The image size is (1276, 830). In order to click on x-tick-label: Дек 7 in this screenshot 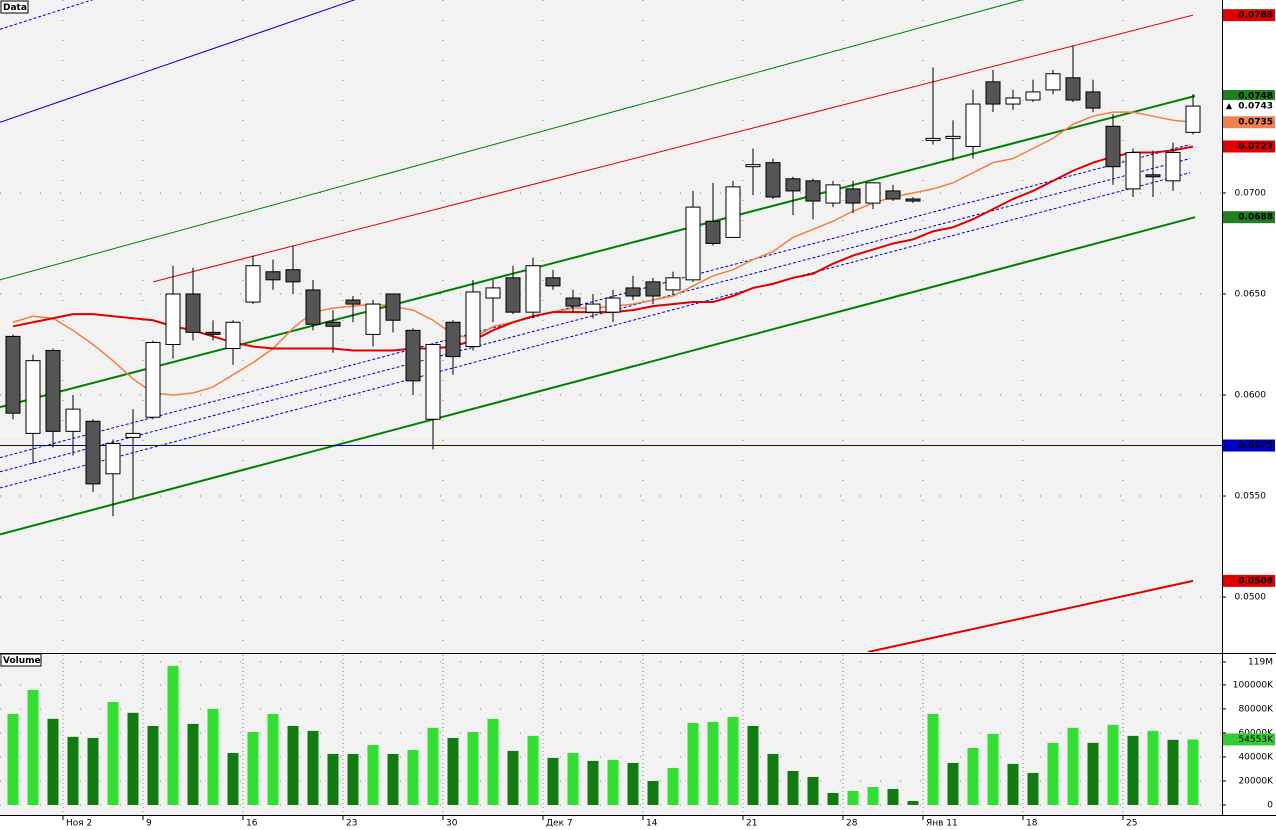, I will do `click(559, 824)`.